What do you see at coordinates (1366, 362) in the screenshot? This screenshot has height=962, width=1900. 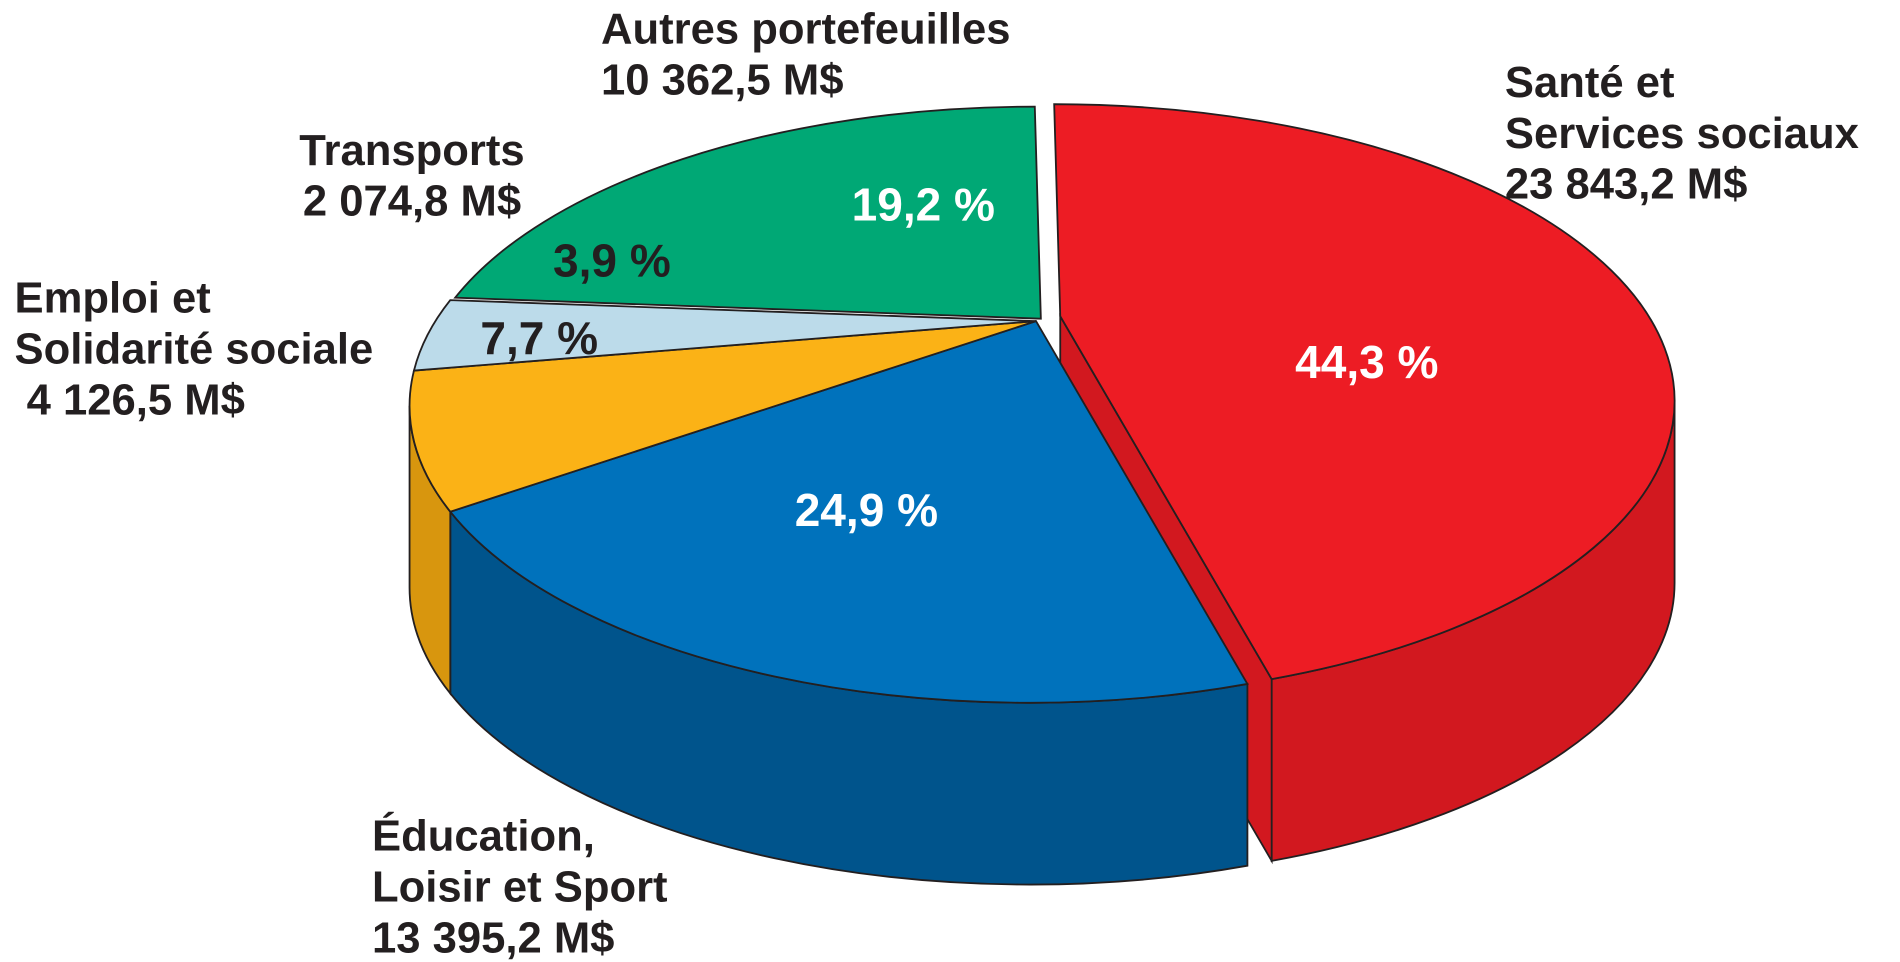 I see `value-label: 44,3 %` at bounding box center [1366, 362].